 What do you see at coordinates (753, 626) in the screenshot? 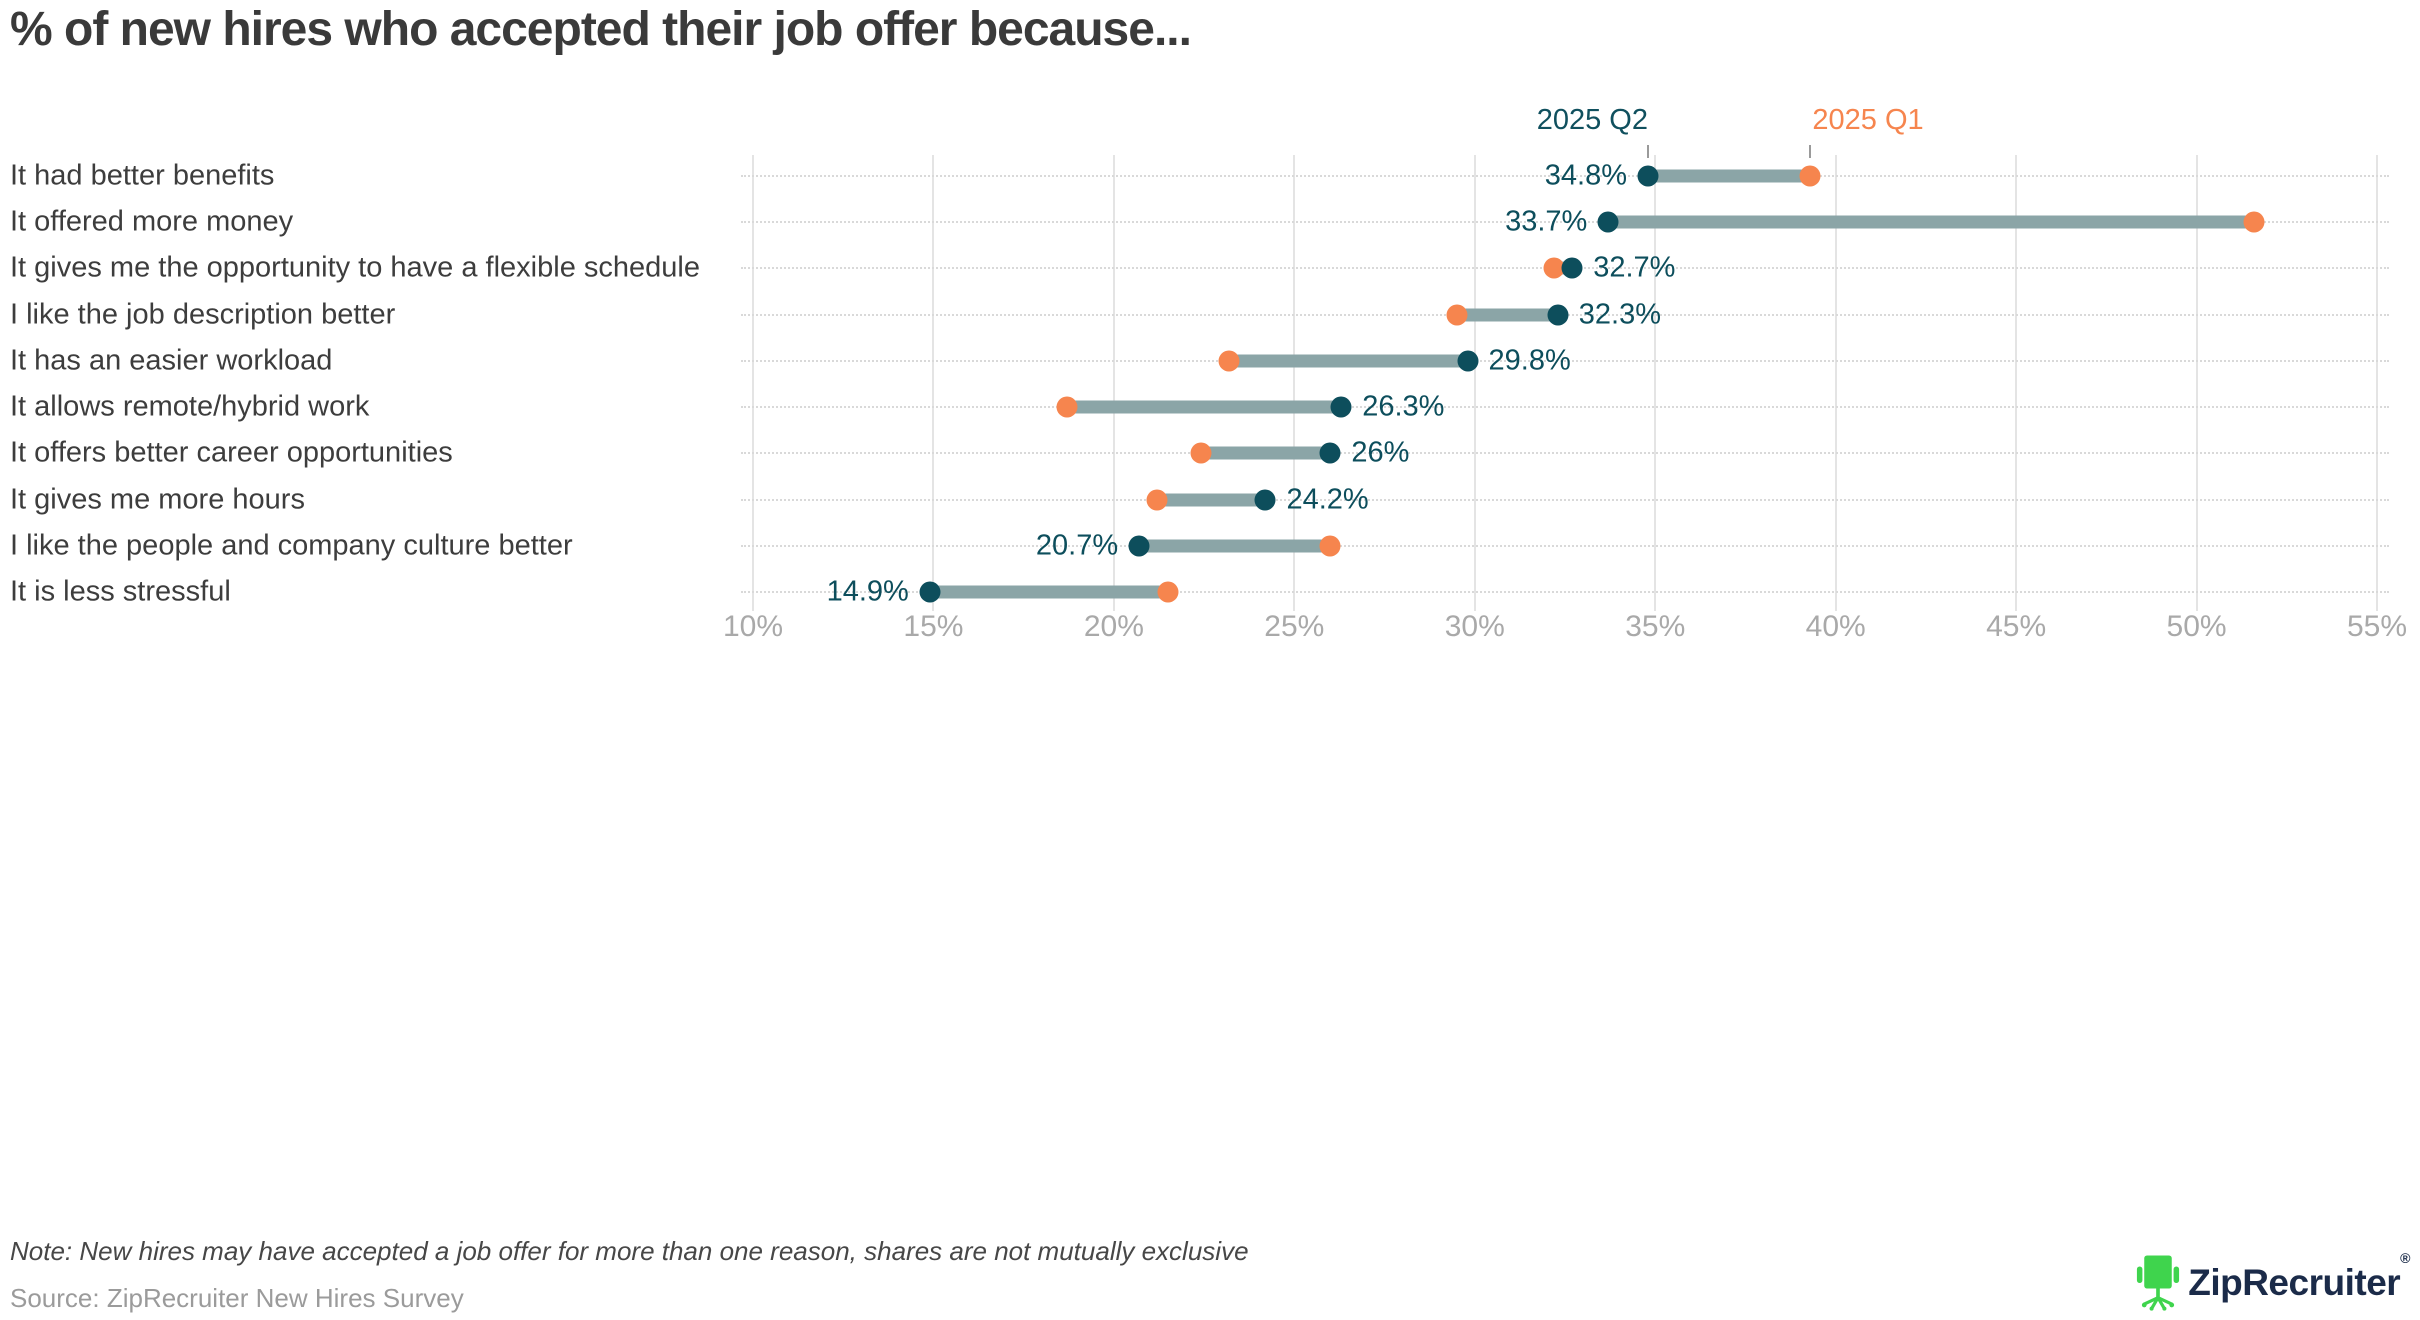
I see `x-axis-tick-label: 10%` at bounding box center [753, 626].